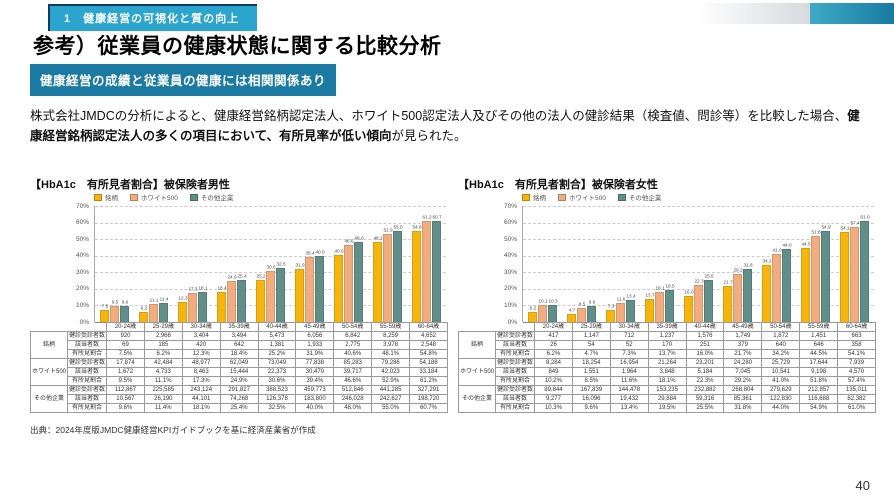 The height and width of the screenshot is (503, 894). I want to click on age-header-cell: 25-29歳, so click(591, 327).